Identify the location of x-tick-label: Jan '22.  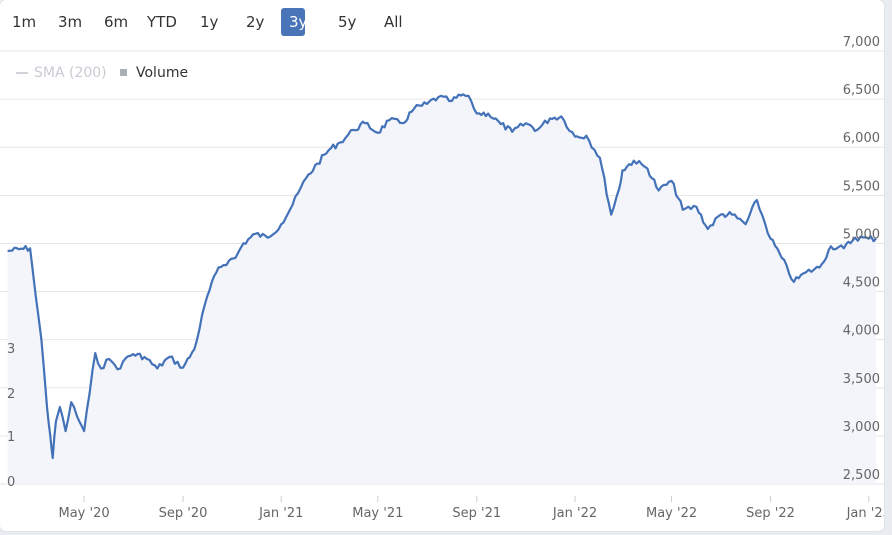
(574, 513).